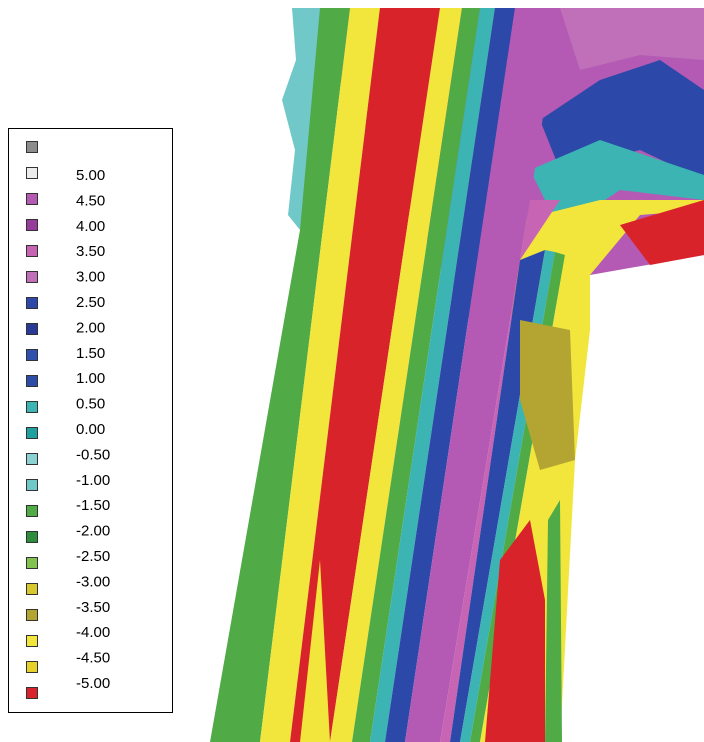 The width and height of the screenshot is (704, 742). Describe the element at coordinates (90, 353) in the screenshot. I see `legend-label: 1.50` at that location.